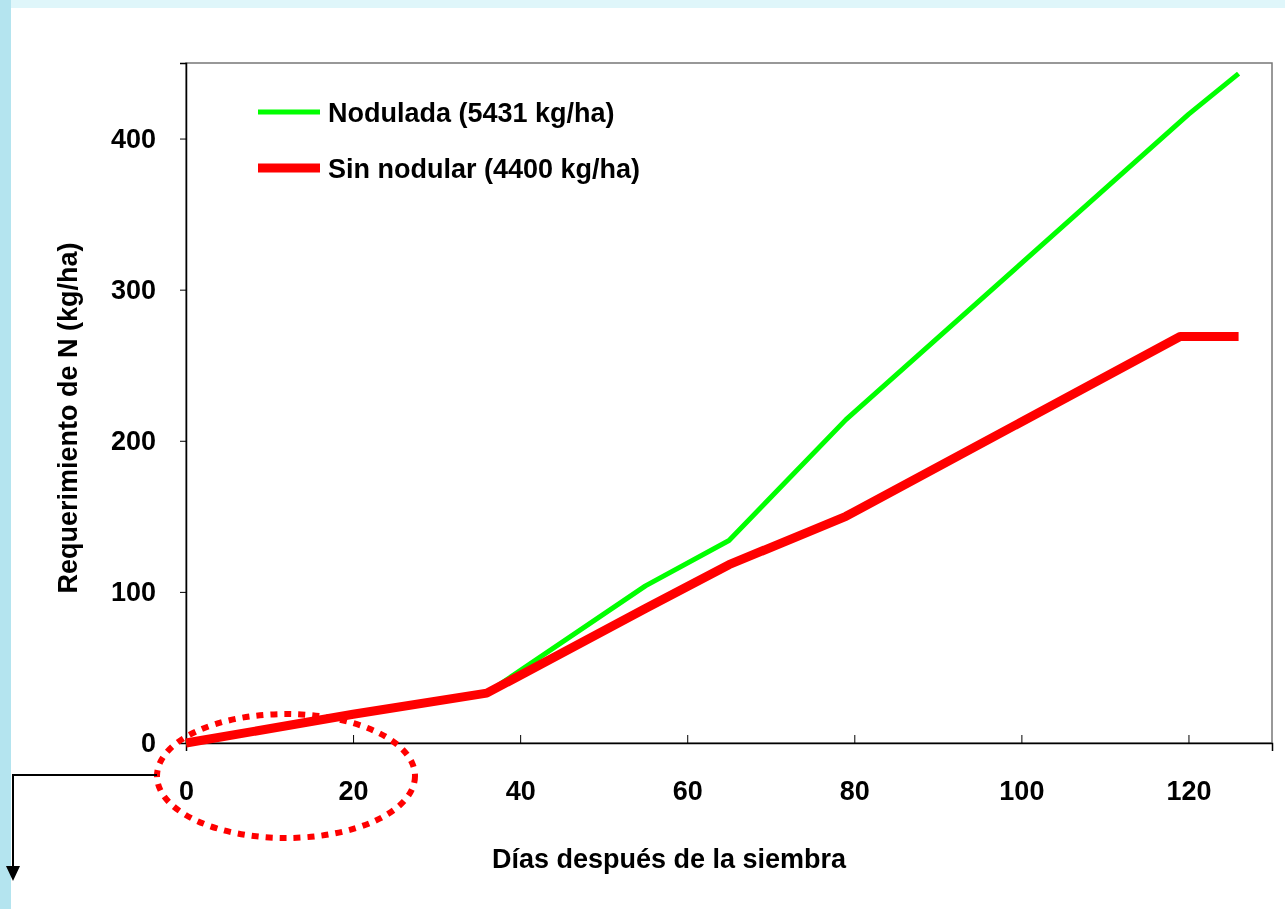 This screenshot has width=1285, height=909. I want to click on x-tick-label: 80, so click(854, 791).